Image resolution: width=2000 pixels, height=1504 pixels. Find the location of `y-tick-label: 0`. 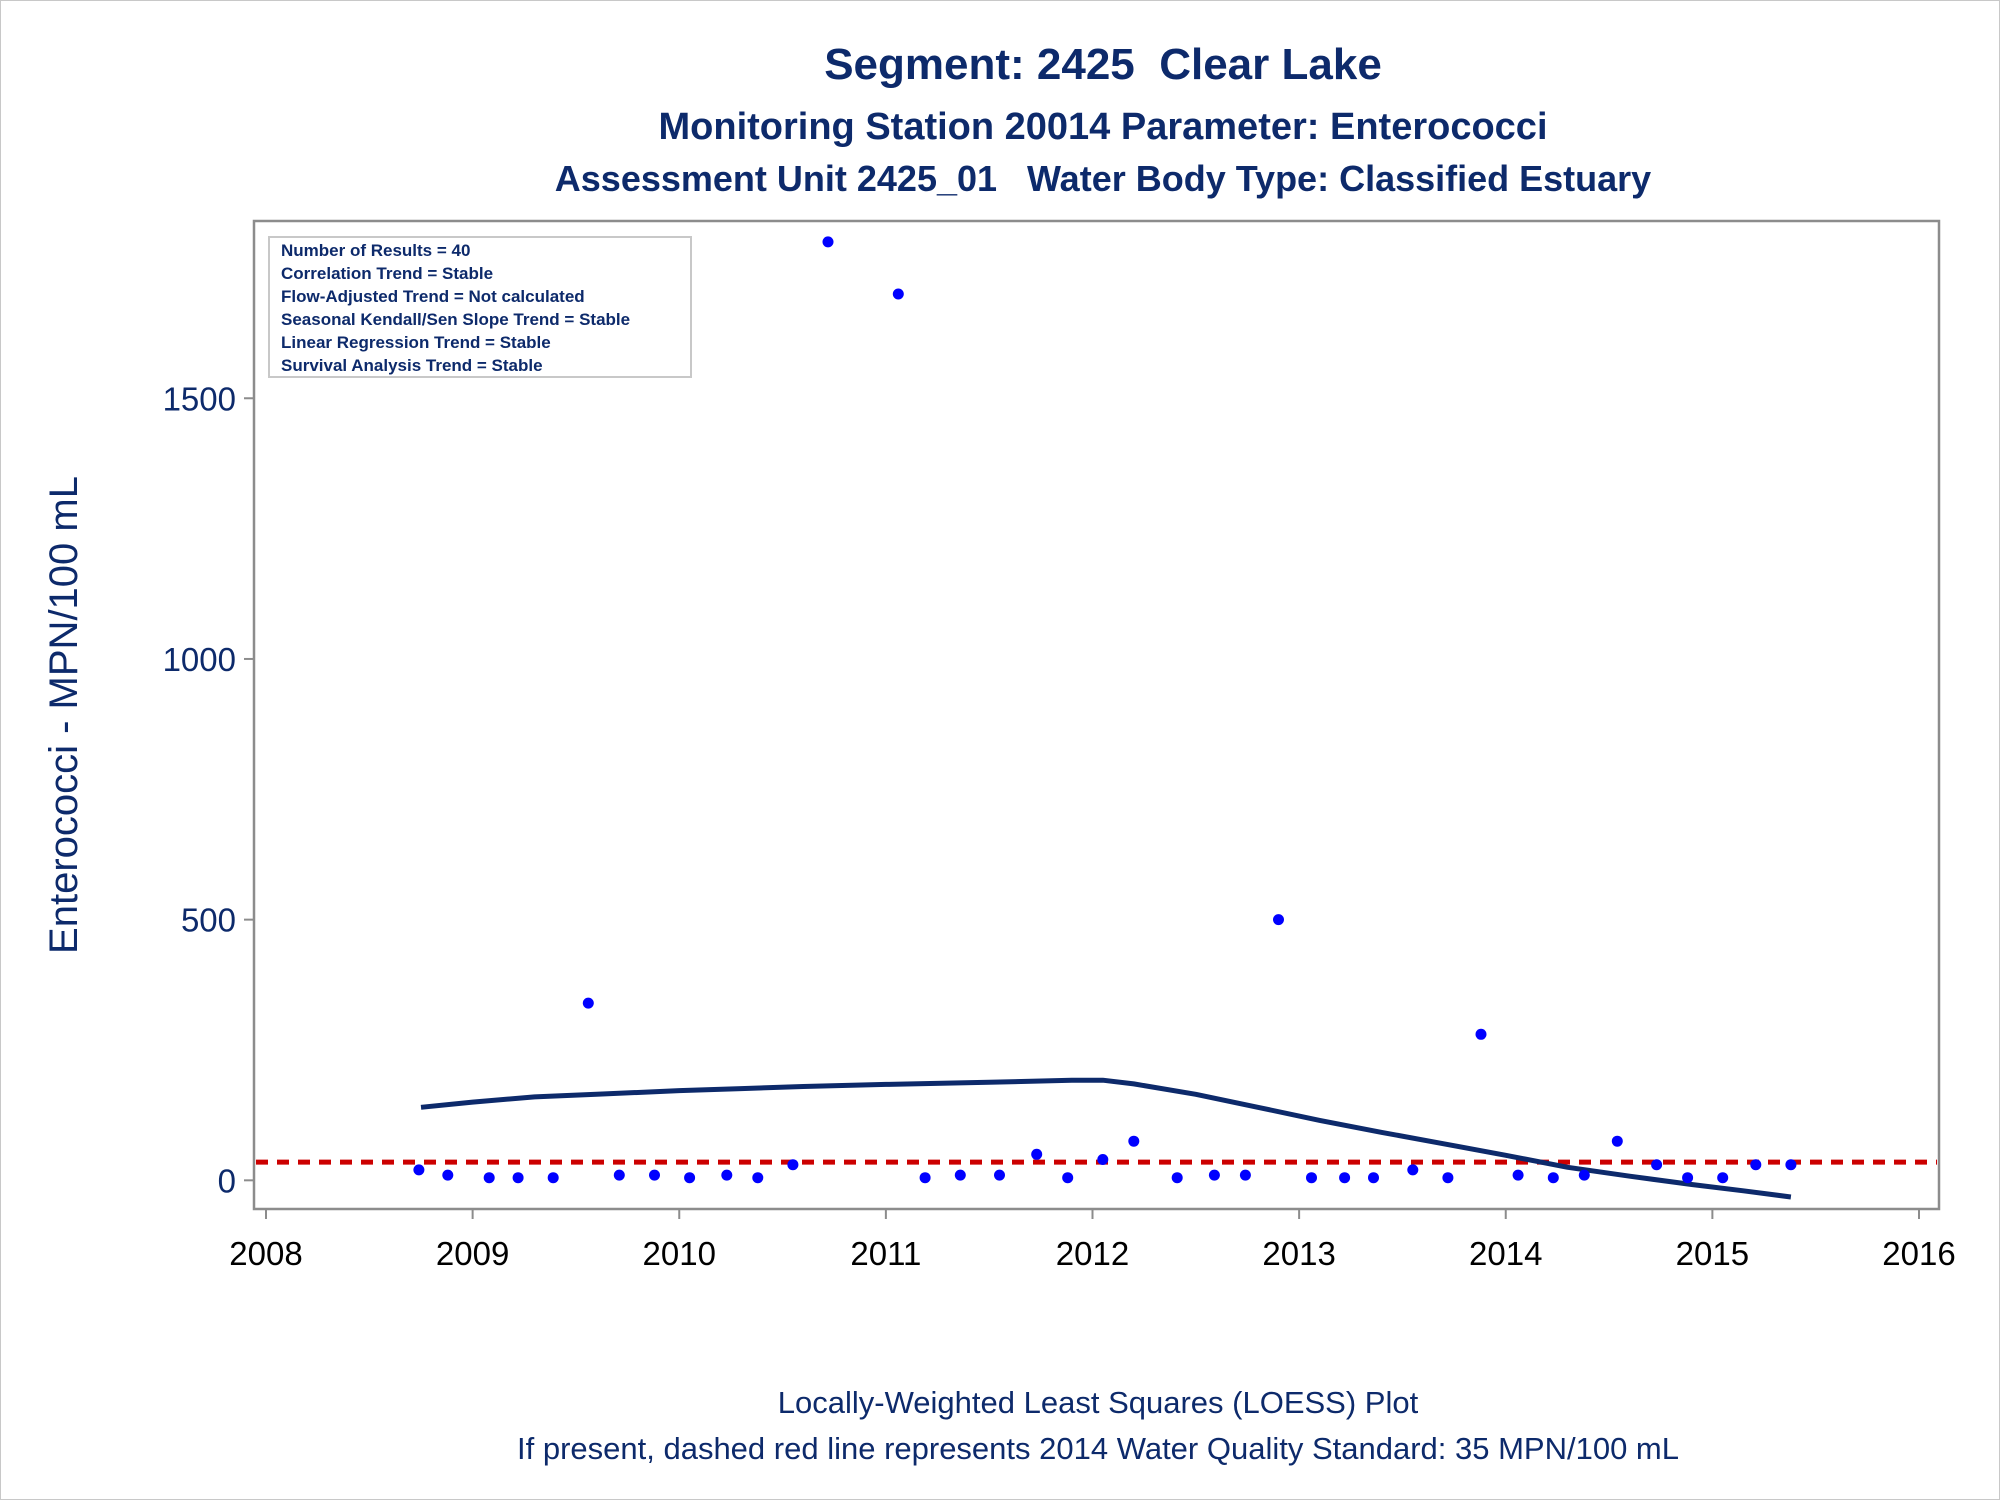

y-tick-label: 0 is located at coordinates (227, 1180).